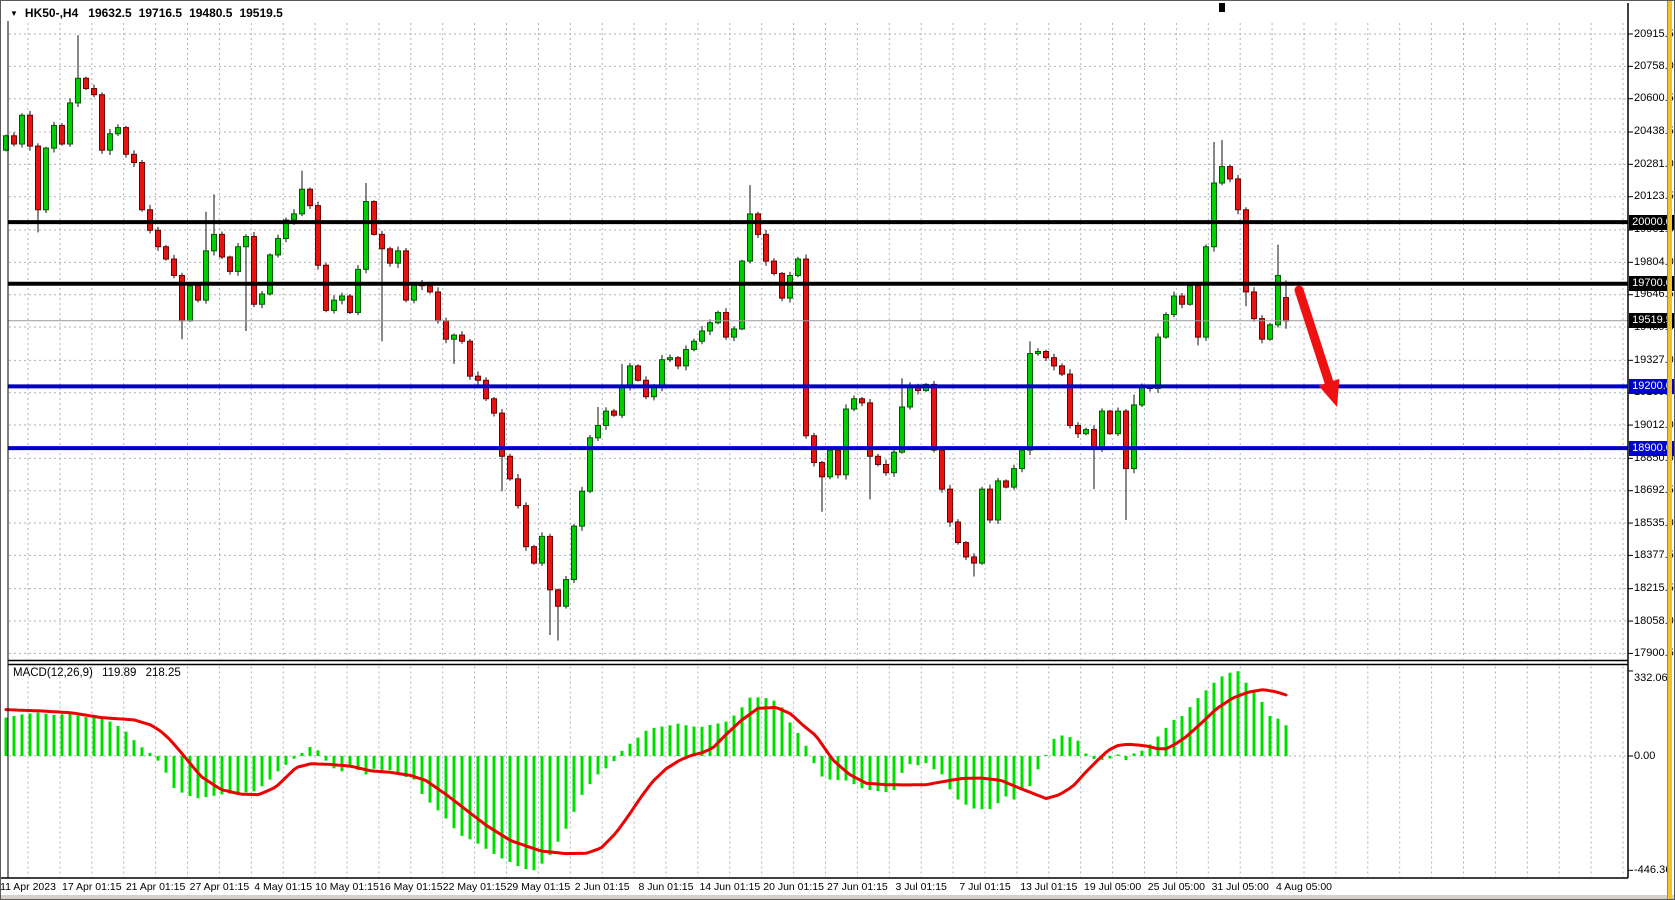  What do you see at coordinates (538, 887) in the screenshot?
I see `time-axis-label: 29 May 01:15` at bounding box center [538, 887].